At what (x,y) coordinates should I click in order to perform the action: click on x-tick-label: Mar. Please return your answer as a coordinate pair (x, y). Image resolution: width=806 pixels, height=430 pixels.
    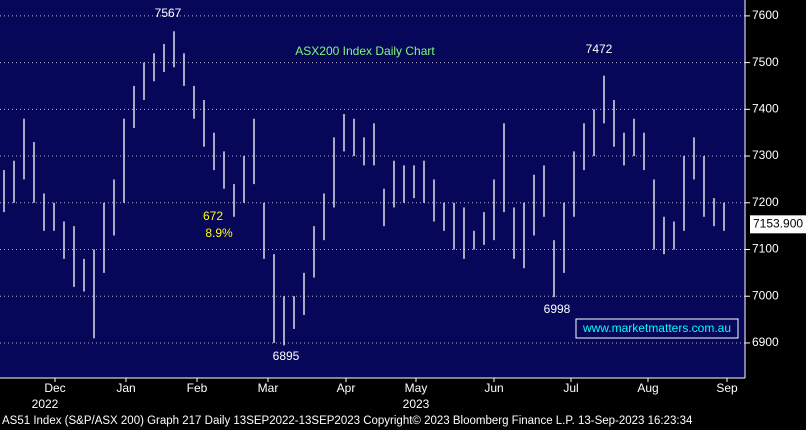
    Looking at the image, I should click on (268, 388).